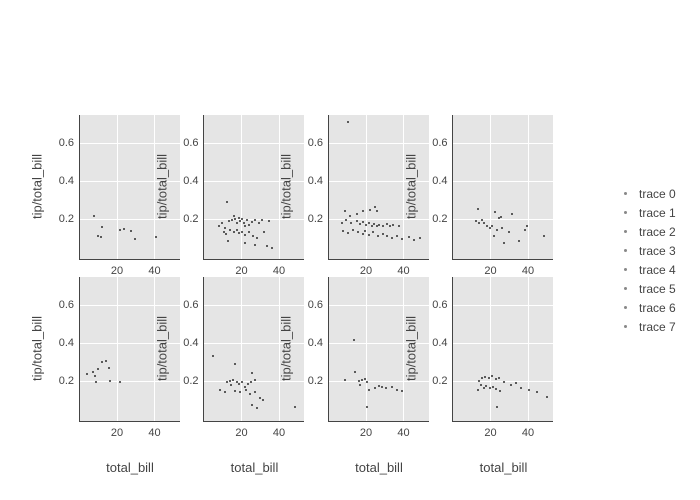 Image resolution: width=700 pixels, height=500 pixels. Describe the element at coordinates (490, 433) in the screenshot. I see `x-tick-label: 20` at that location.